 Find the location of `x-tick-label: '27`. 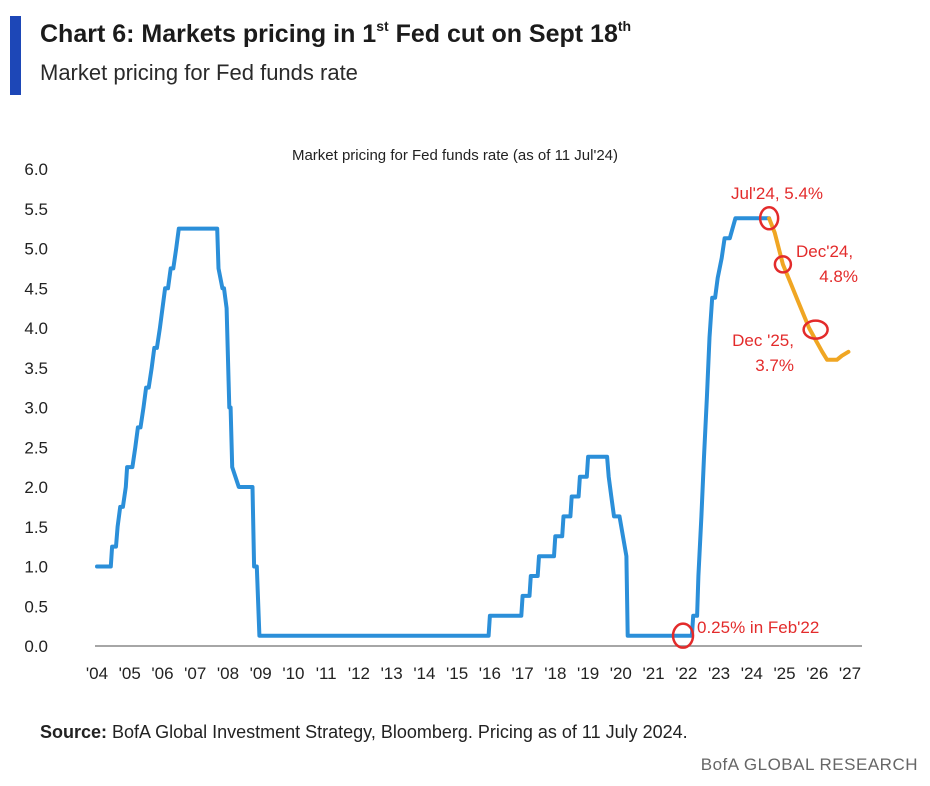

x-tick-label: '27 is located at coordinates (850, 673).